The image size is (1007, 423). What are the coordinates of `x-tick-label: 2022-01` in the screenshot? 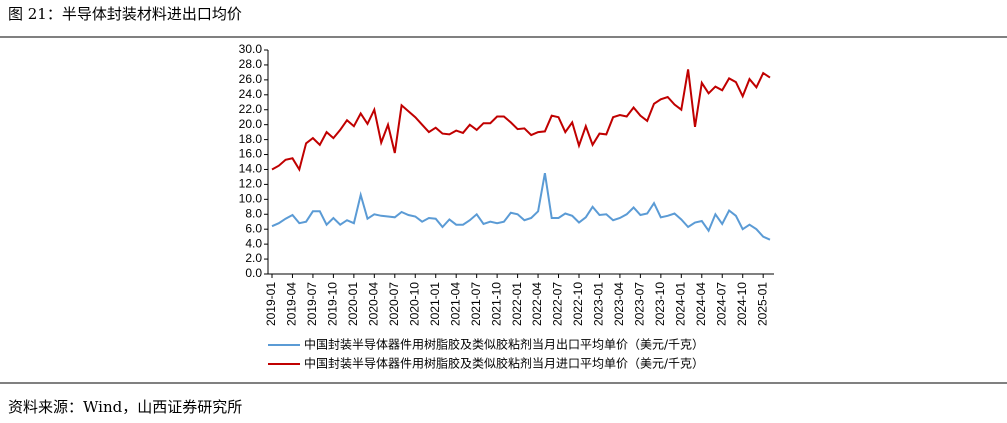 It's located at (517, 304).